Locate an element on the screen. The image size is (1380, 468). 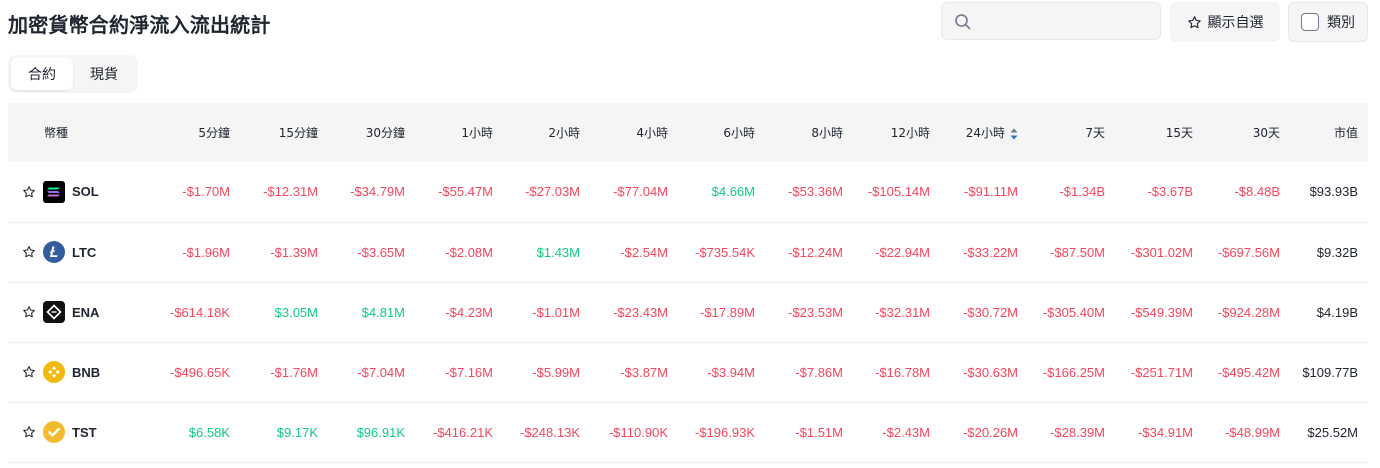
netflow-value: -$549.39M is located at coordinates (1161, 312).